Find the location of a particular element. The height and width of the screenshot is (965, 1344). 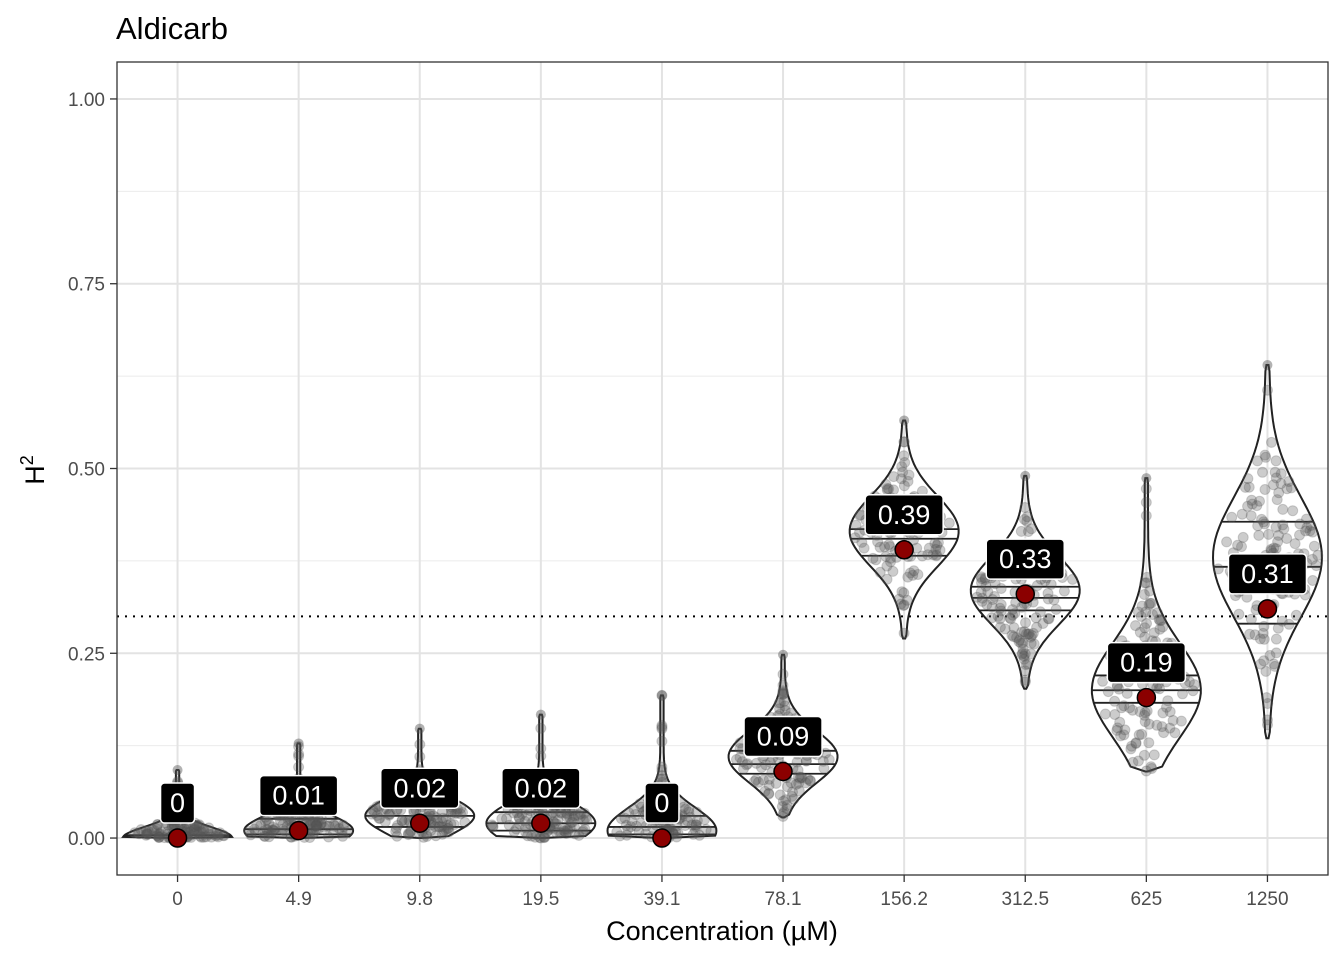

estimate-label-78.1: 0.09 is located at coordinates (783, 737).